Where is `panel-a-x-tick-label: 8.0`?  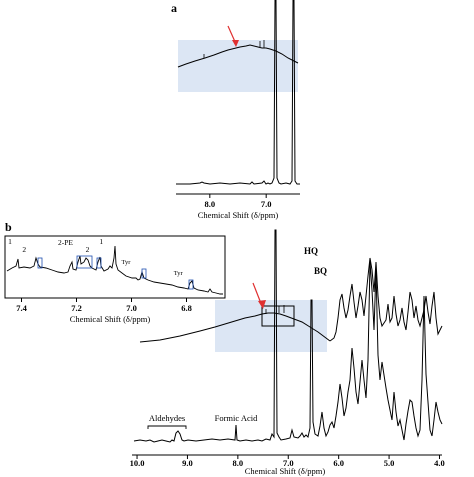
panel-a-x-tick-label: 8.0 is located at coordinates (210, 204).